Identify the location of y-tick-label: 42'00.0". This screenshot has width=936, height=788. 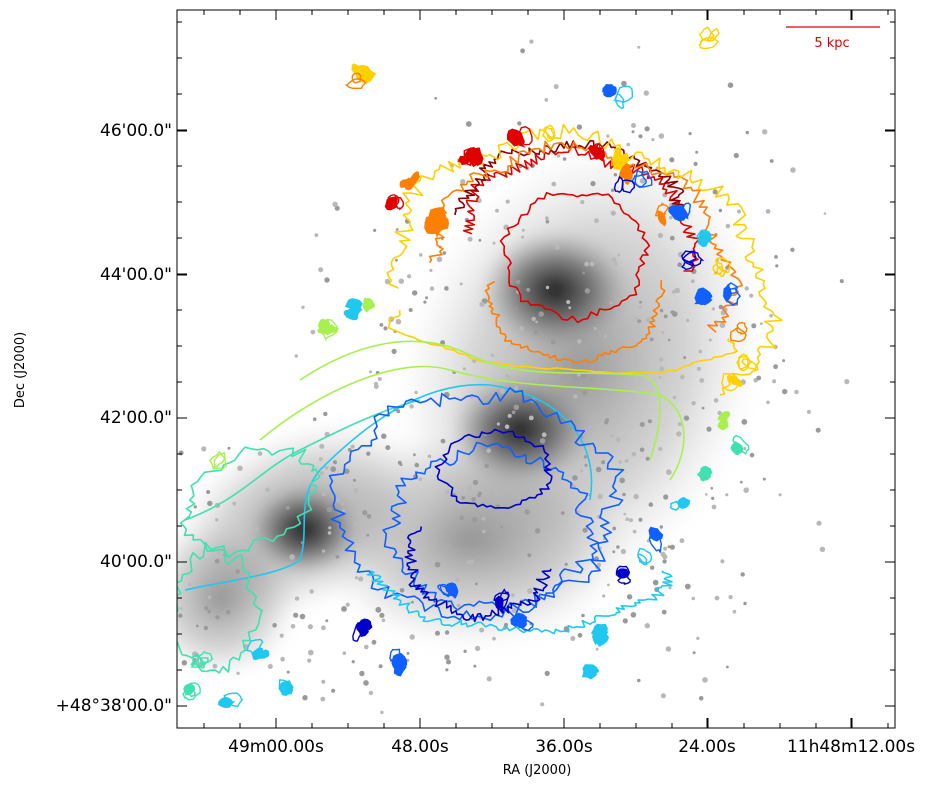
(136, 418).